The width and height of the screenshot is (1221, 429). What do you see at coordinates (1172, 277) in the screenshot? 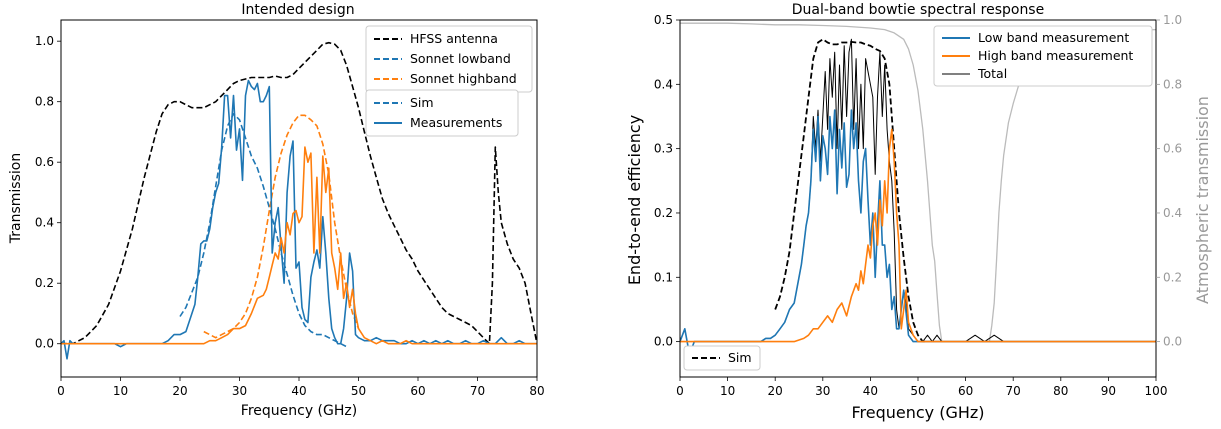
I see `y2-tick-label: 0.2` at bounding box center [1172, 277].